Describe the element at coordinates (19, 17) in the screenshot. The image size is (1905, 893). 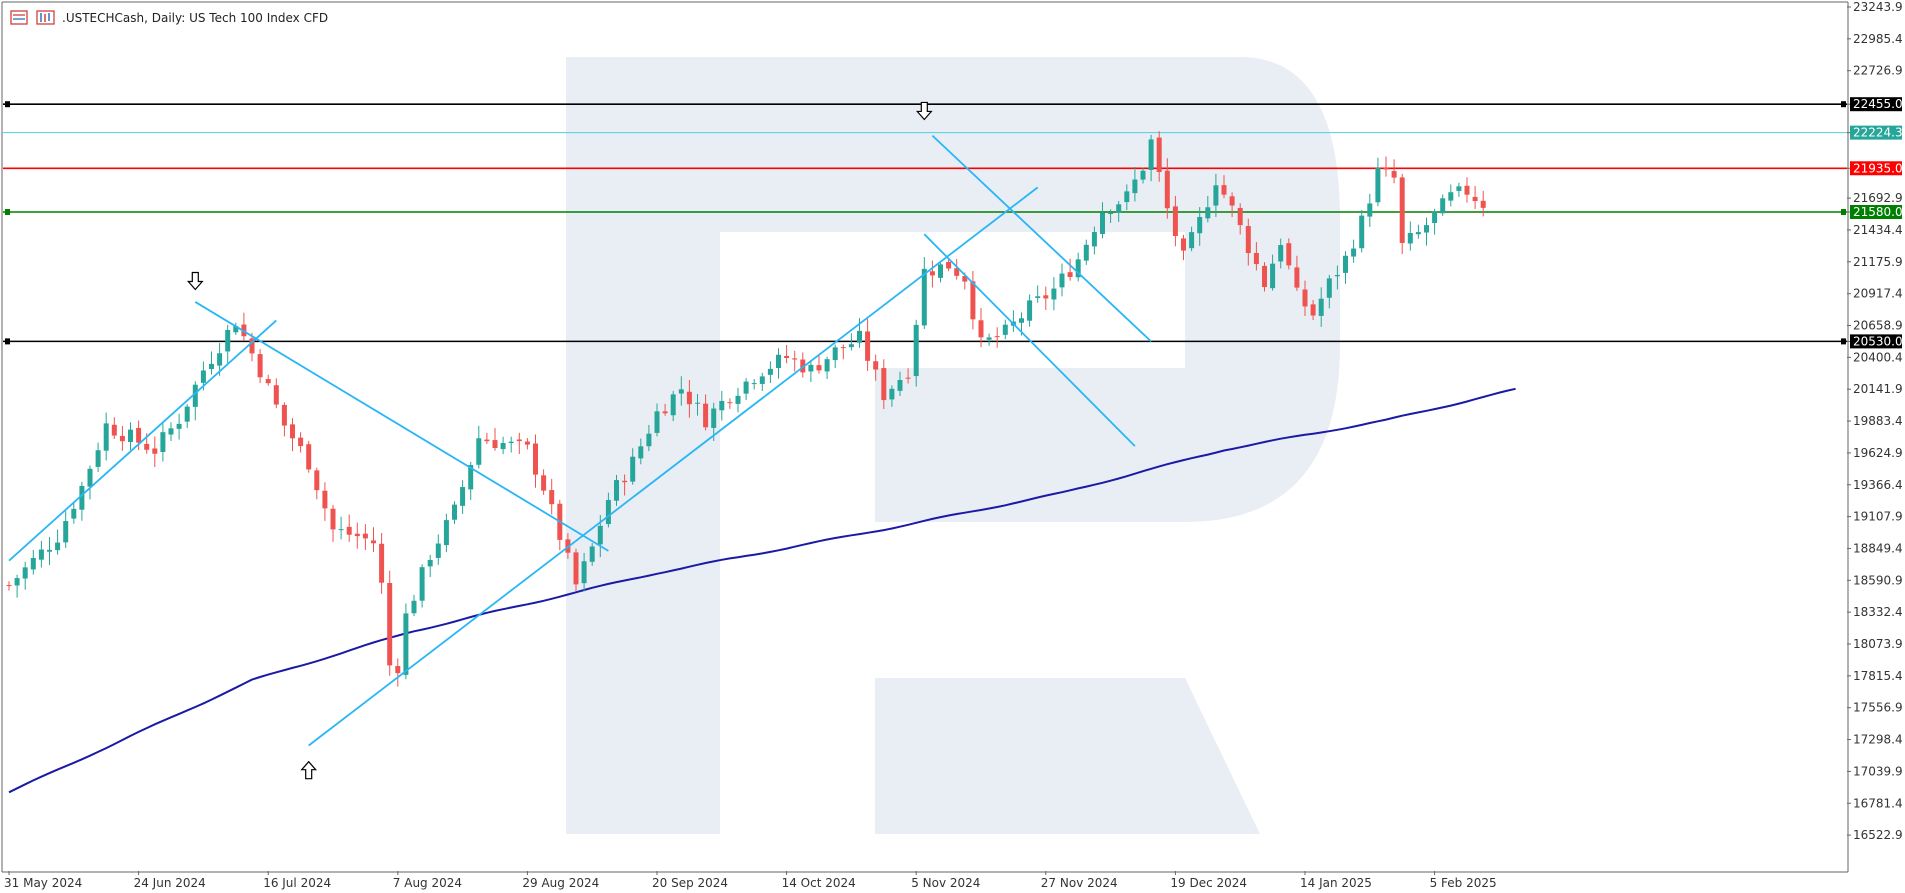
I see `chart-window-icon` at that location.